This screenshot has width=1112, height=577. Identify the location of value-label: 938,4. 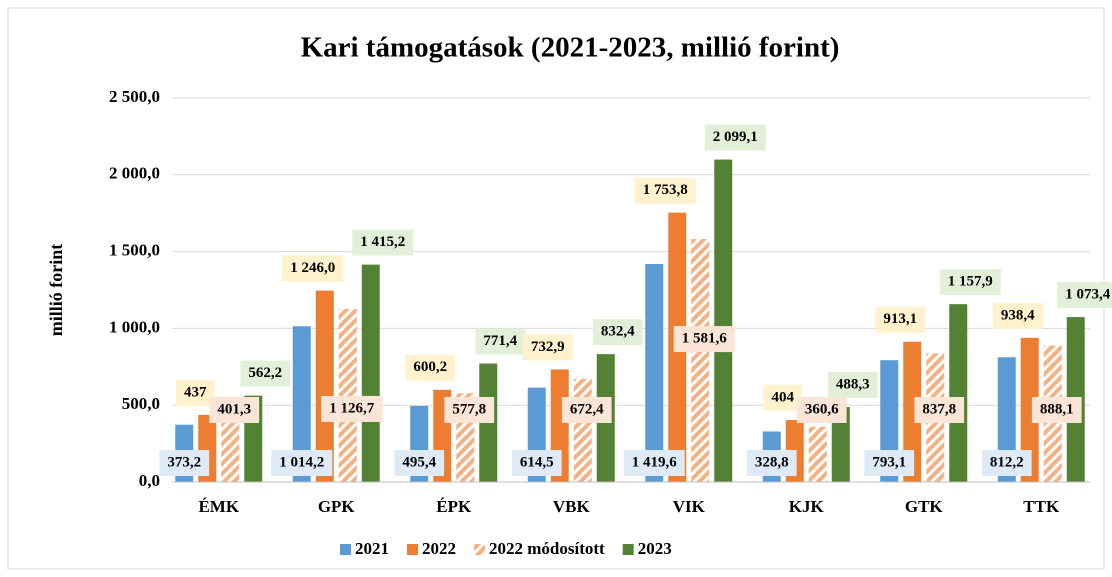
(1018, 315).